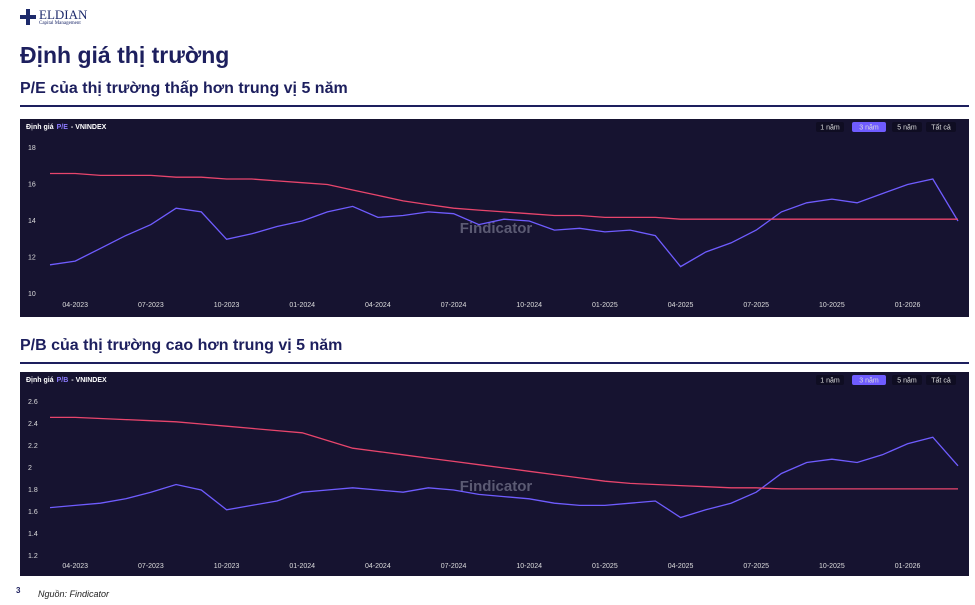 Image resolution: width=975 pixels, height=605 pixels. I want to click on y-tick-label: 14, so click(32, 221).